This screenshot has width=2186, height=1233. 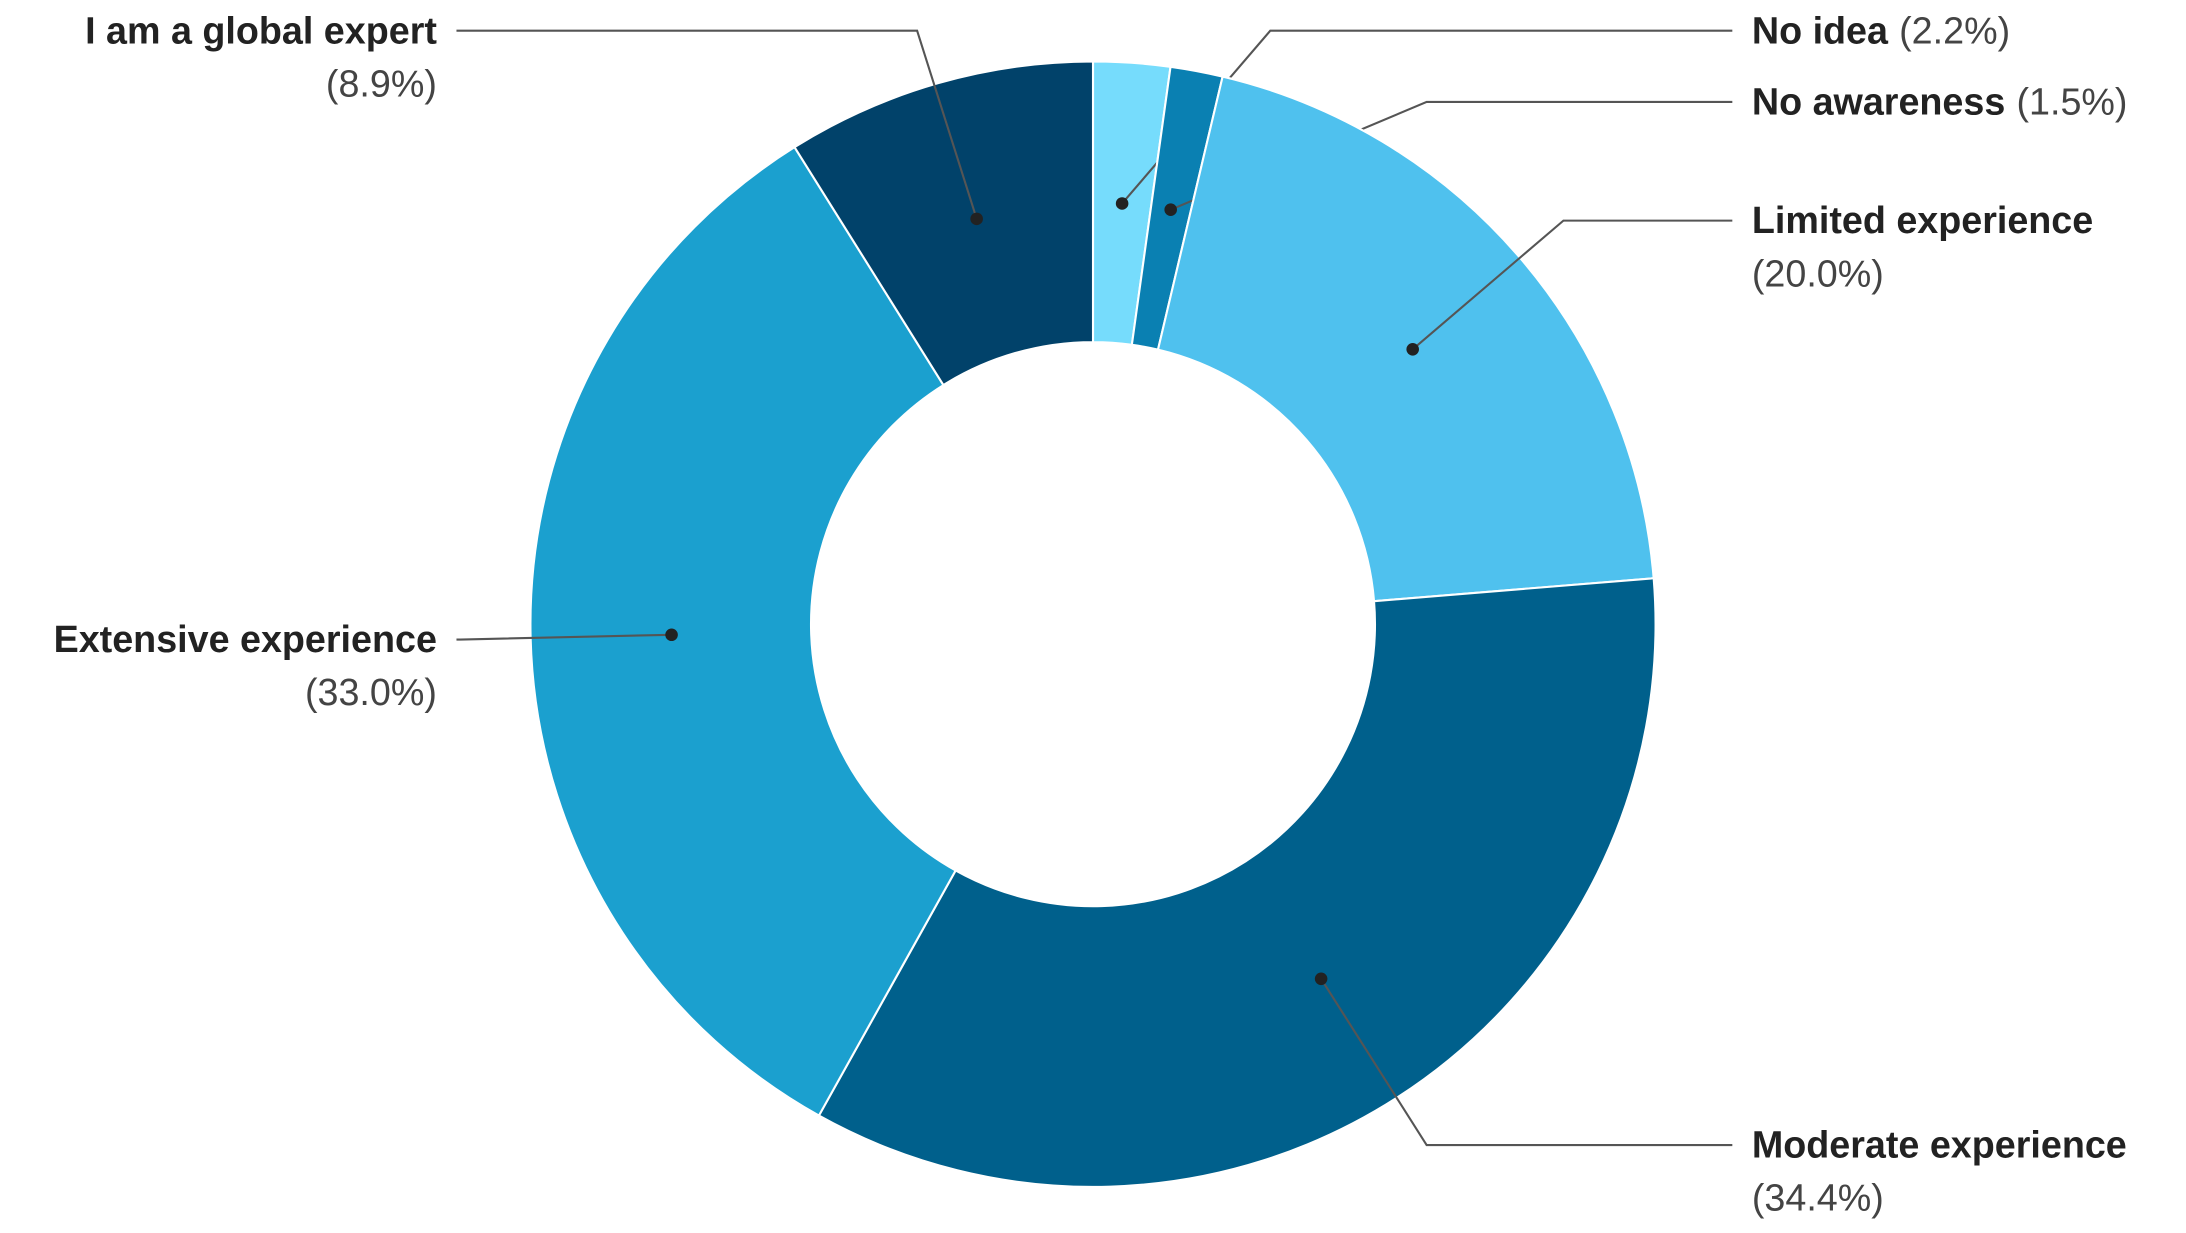 I want to click on slice-label: Extensive experience (33.0%), so click(x=245, y=665).